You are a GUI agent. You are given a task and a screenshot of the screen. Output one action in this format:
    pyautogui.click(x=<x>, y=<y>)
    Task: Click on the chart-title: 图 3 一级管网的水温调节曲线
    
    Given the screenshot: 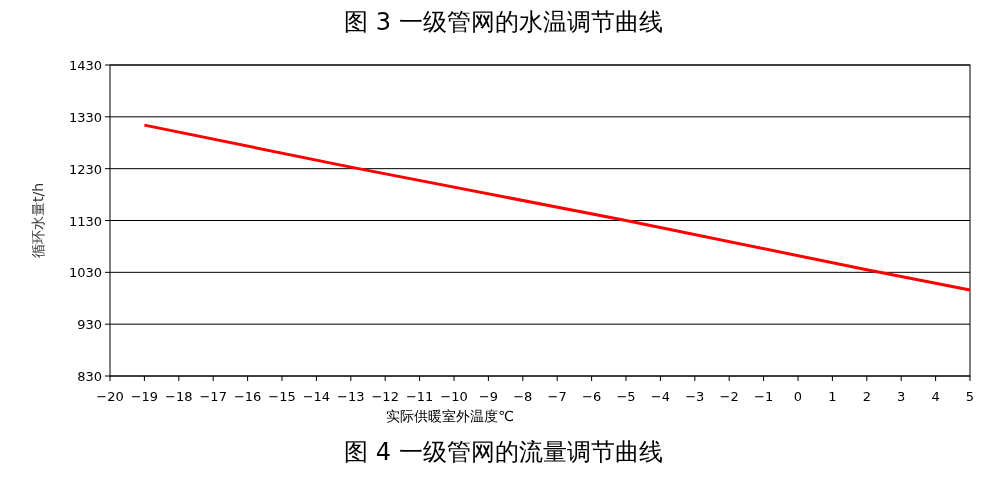 What is the action you would take?
    pyautogui.click(x=503, y=22)
    